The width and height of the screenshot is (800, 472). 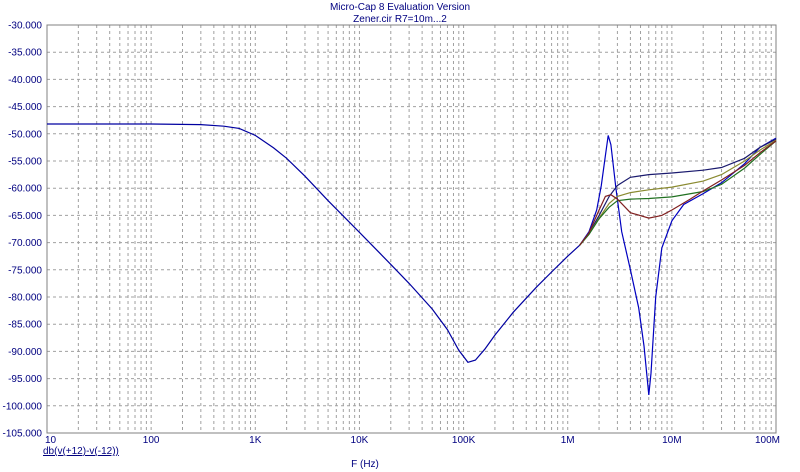 What do you see at coordinates (25, 298) in the screenshot?
I see `y-tick-label: -80.000` at bounding box center [25, 298].